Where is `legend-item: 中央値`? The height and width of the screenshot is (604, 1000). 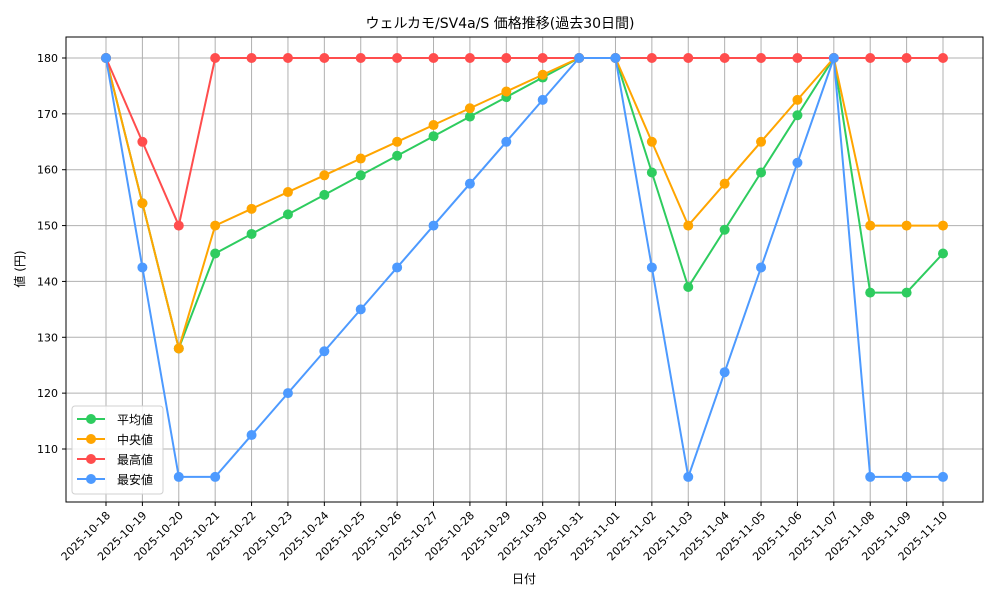
legend-item: 中央値 is located at coordinates (115, 439).